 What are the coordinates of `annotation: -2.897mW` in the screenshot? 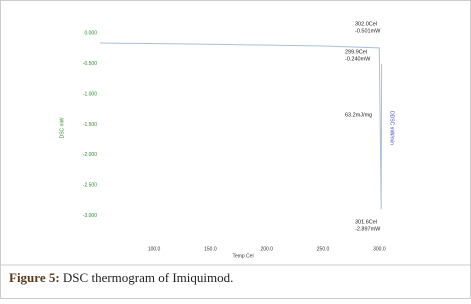 It's located at (368, 229).